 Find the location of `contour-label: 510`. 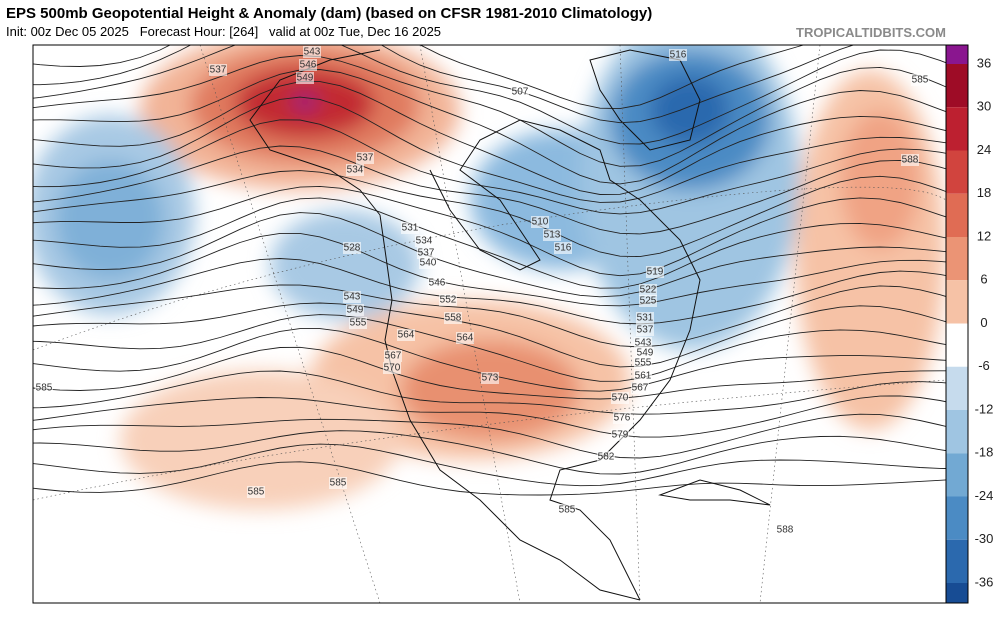

contour-label: 510 is located at coordinates (540, 222).